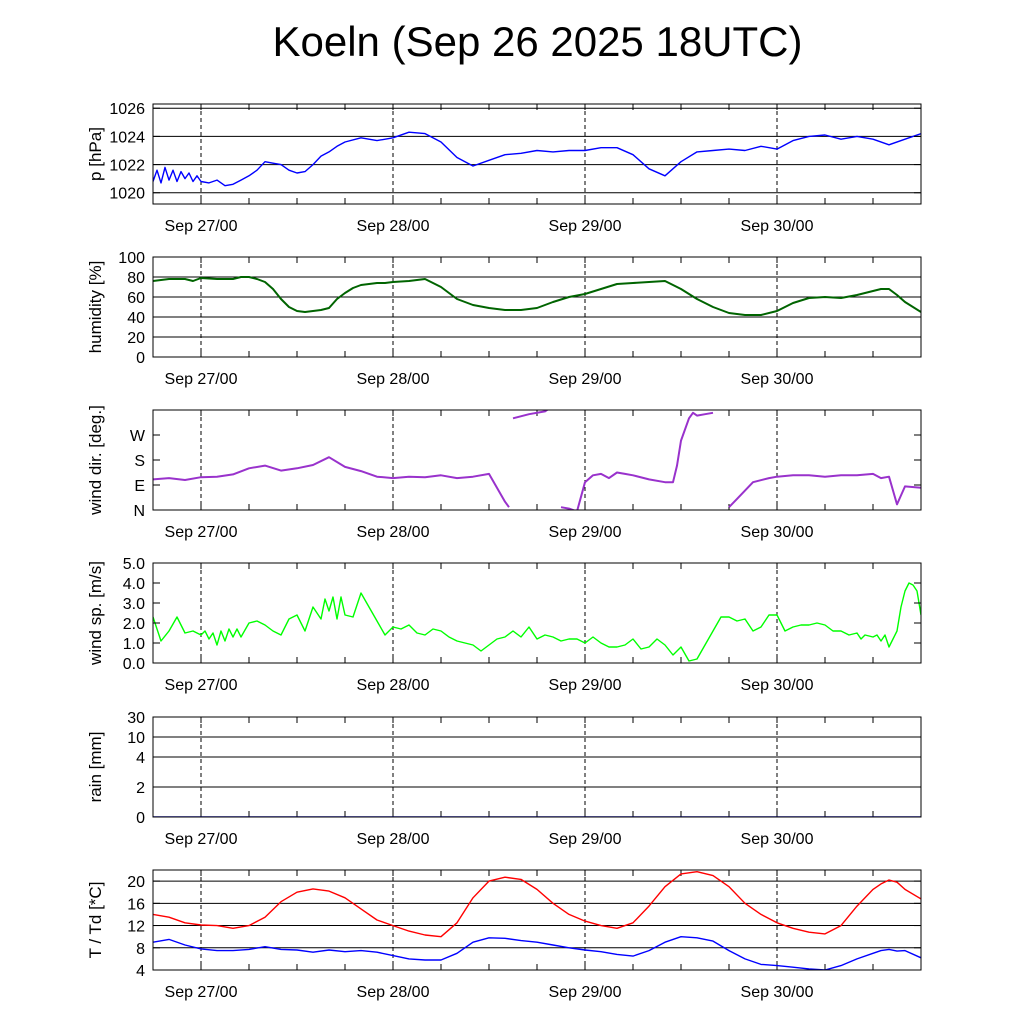  What do you see at coordinates (134, 564) in the screenshot?
I see `y-tick-label: 5.0` at bounding box center [134, 564].